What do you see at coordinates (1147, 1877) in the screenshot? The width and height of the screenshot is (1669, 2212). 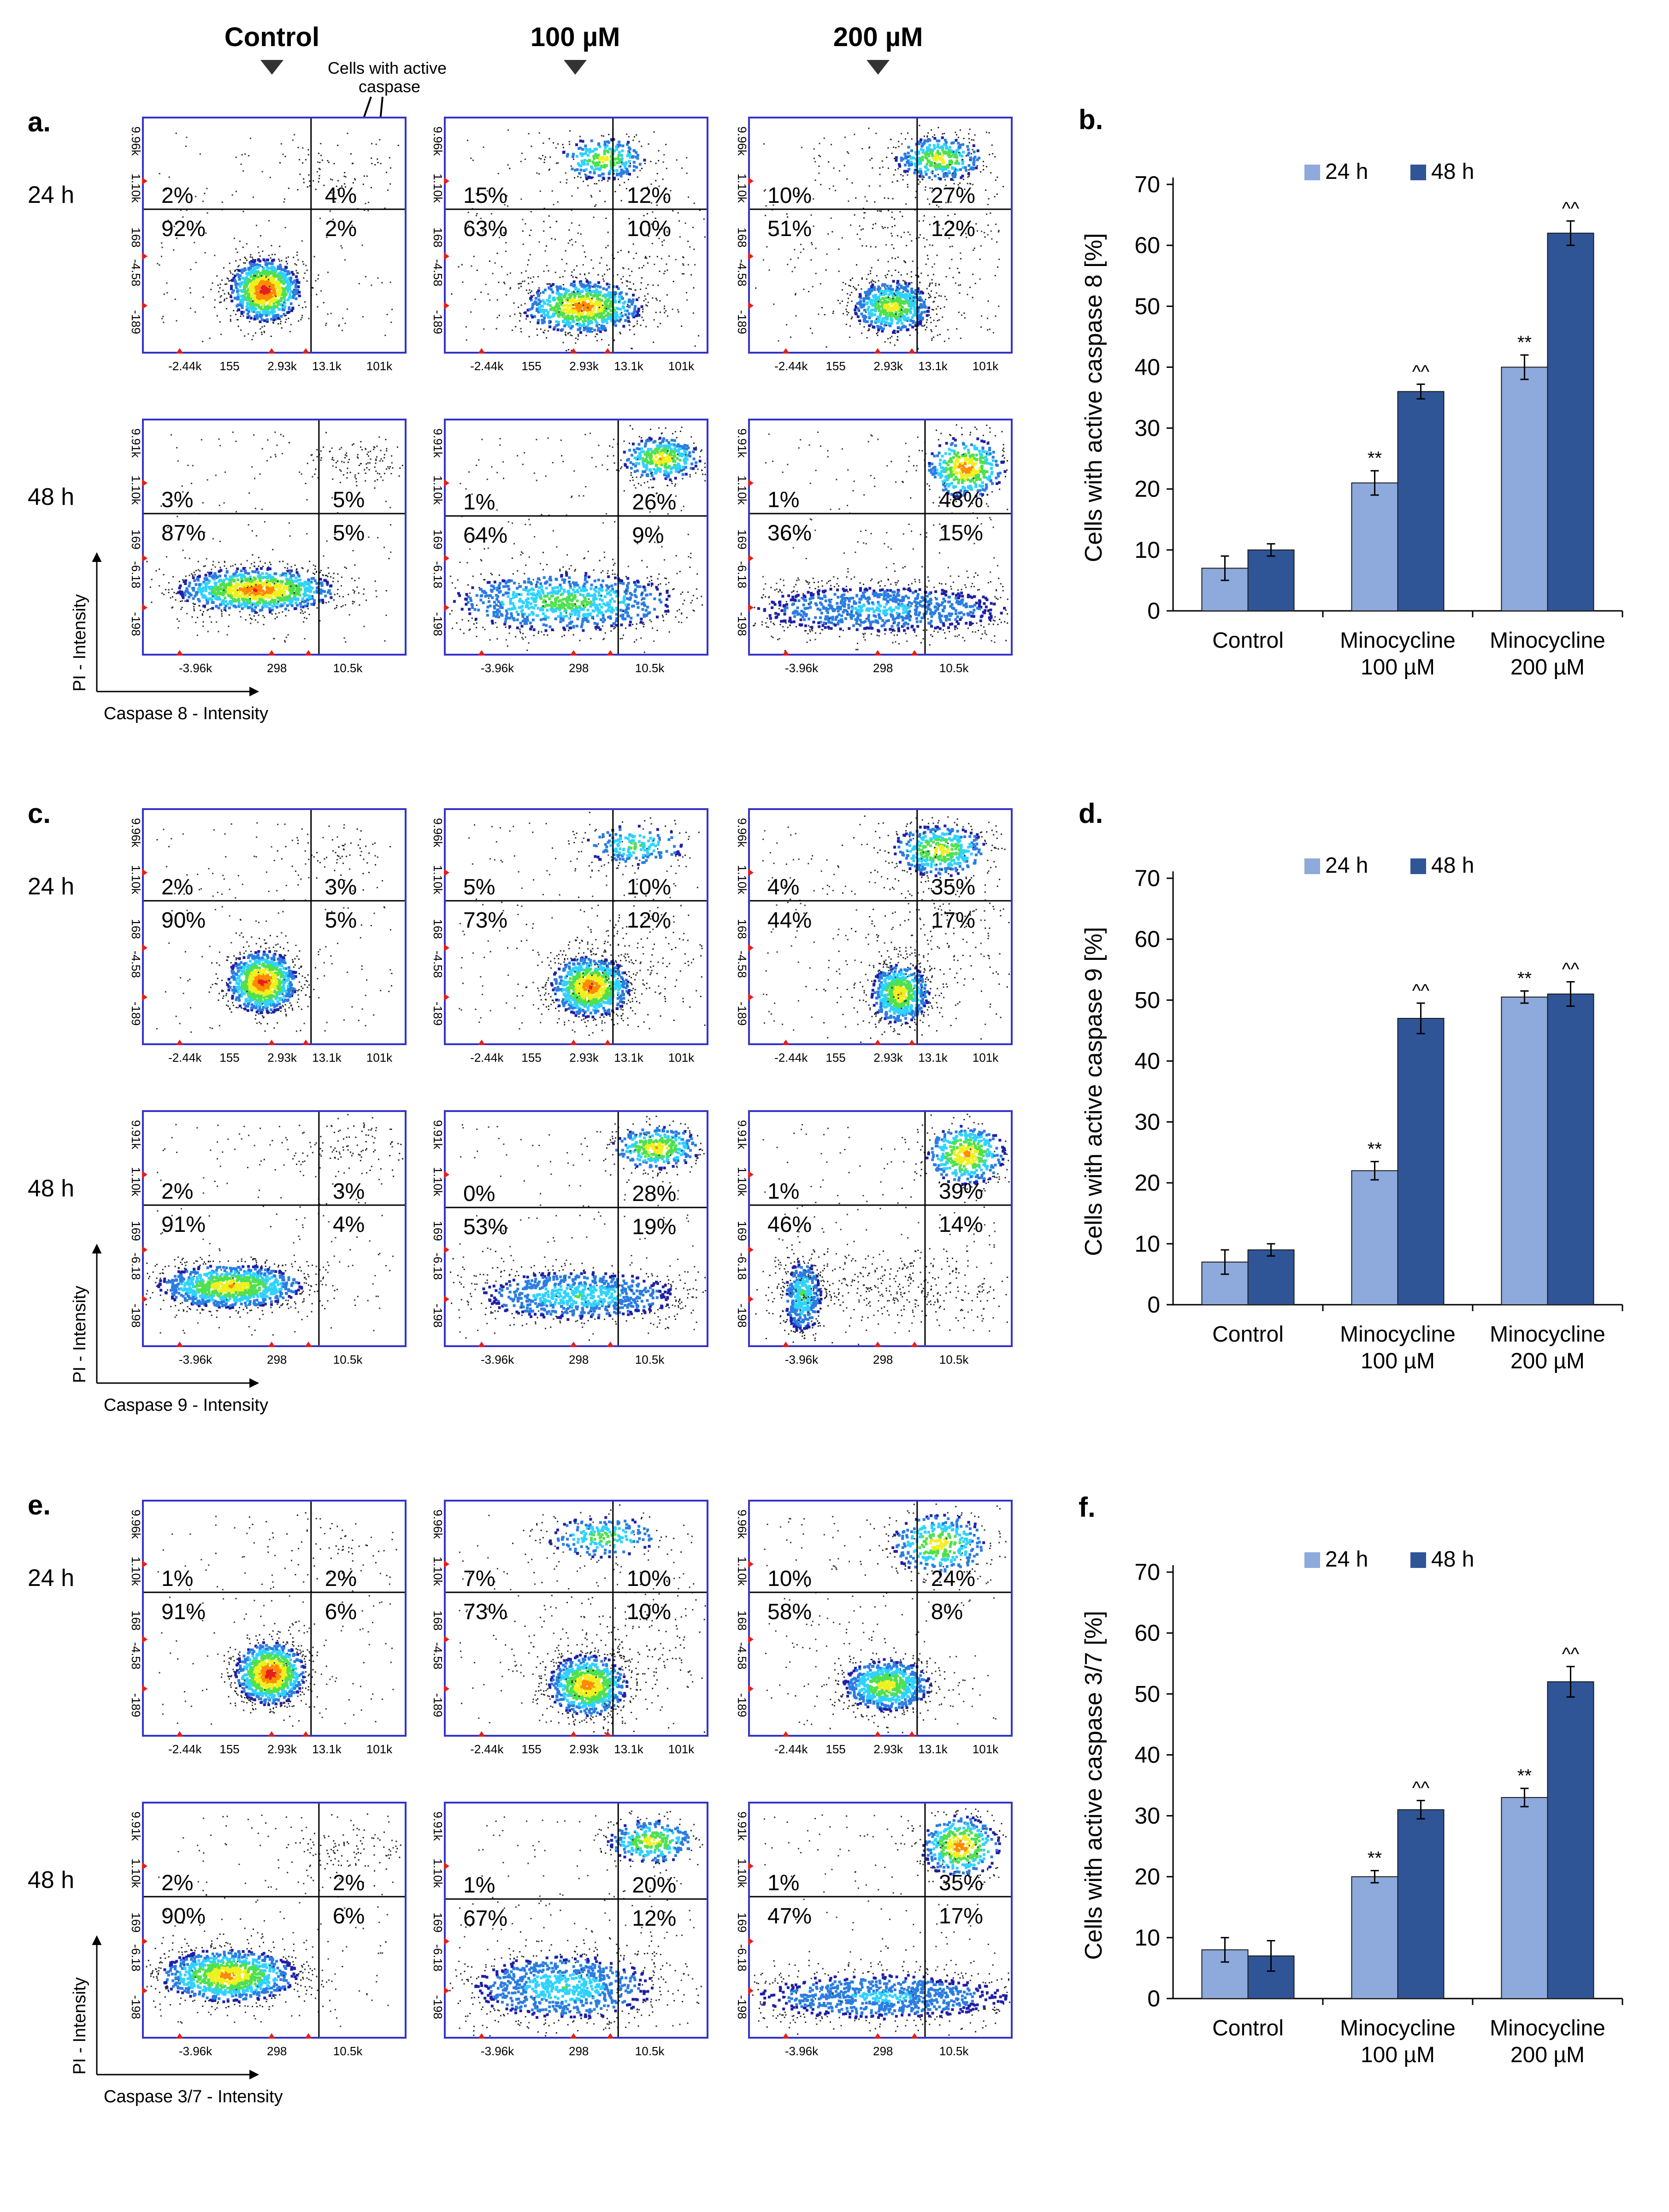 I see `y-tick-label: 20` at bounding box center [1147, 1877].